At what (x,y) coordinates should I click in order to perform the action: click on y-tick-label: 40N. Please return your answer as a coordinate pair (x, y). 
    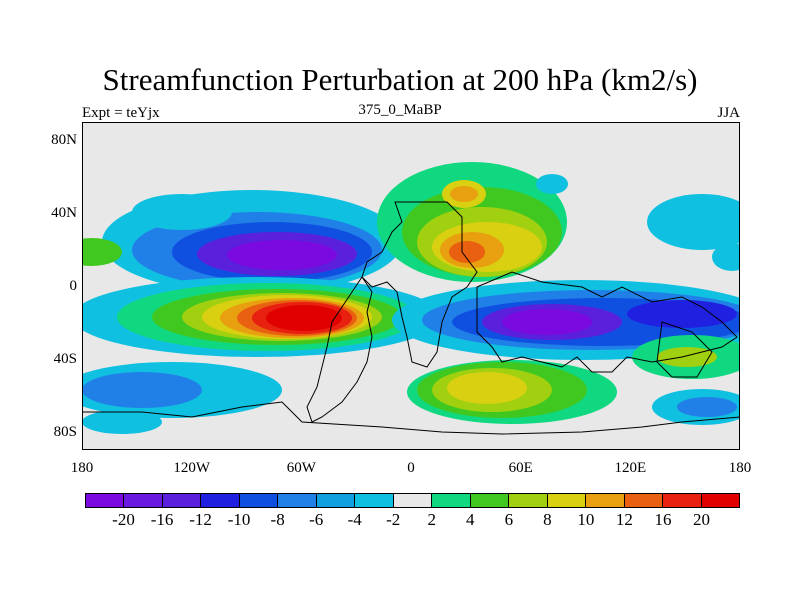
    Looking at the image, I should click on (64, 213).